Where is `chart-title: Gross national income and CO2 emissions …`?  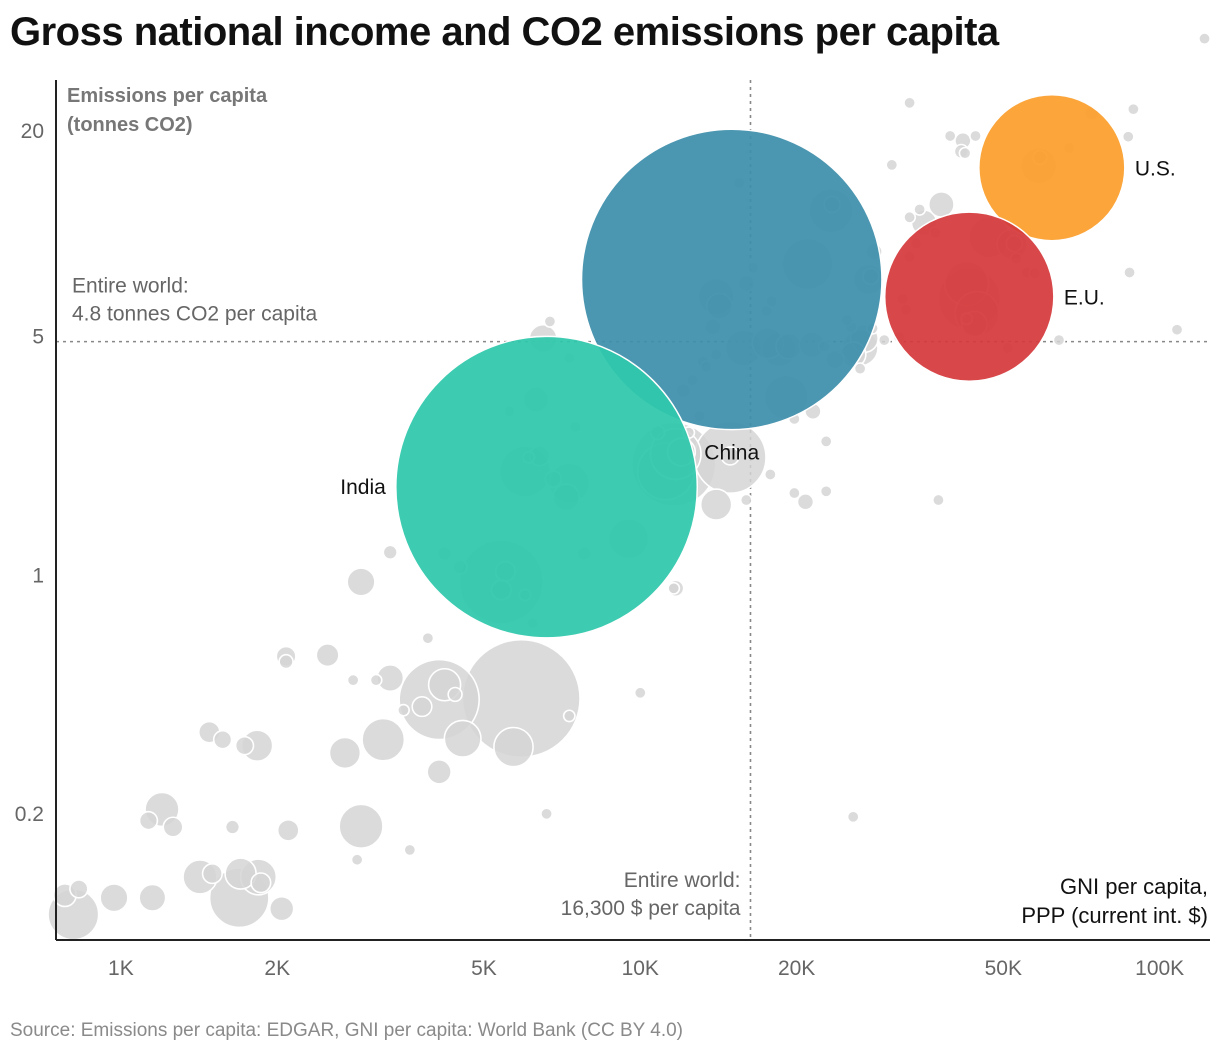 chart-title: Gross national income and CO2 emissions … is located at coordinates (504, 32).